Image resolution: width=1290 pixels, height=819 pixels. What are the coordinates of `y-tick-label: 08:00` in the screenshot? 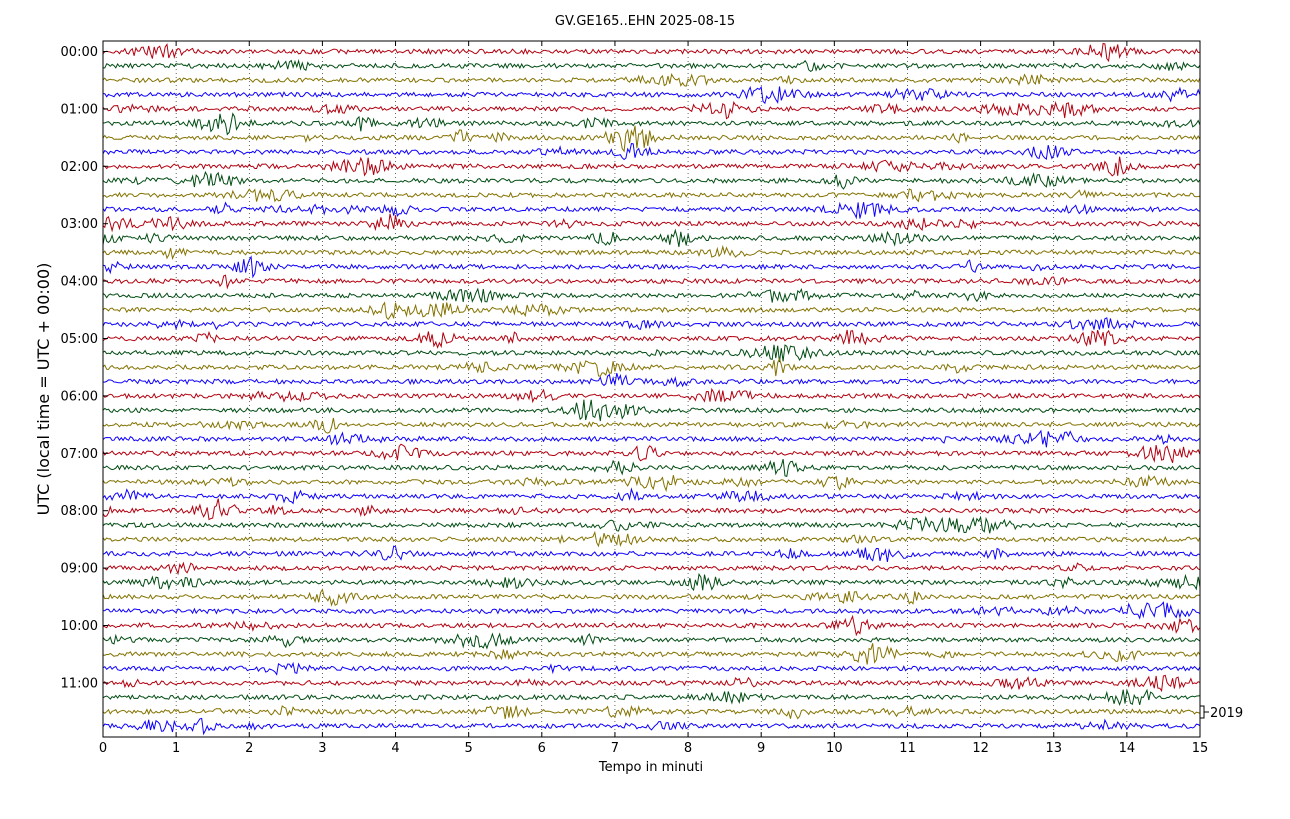 It's located at (79, 511).